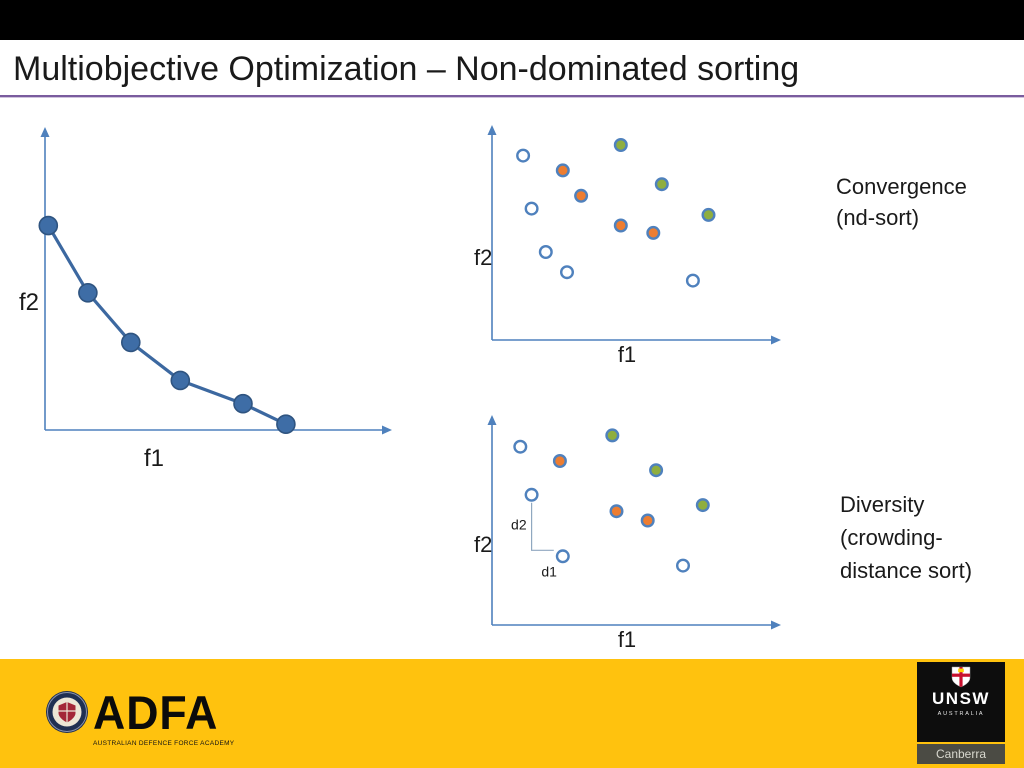  Describe the element at coordinates (891, 537) in the screenshot. I see `diversity-caption-line2: (crowding-` at that location.